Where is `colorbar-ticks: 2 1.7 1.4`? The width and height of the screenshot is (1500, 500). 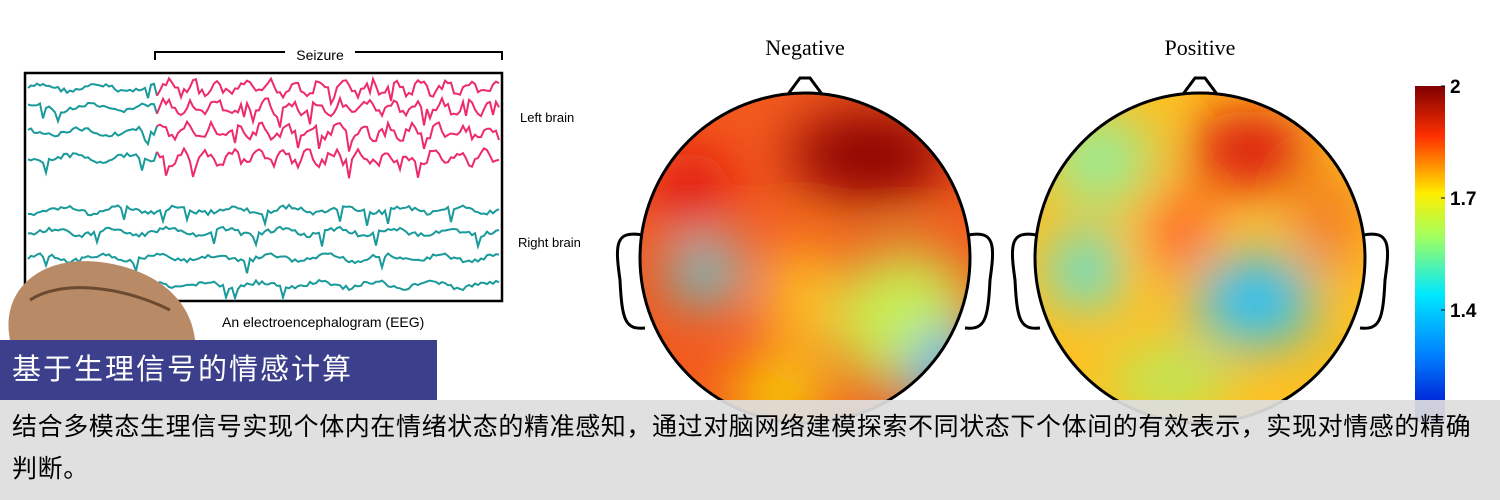 colorbar-ticks: 2 1.7 1.4 is located at coordinates (1459, 199).